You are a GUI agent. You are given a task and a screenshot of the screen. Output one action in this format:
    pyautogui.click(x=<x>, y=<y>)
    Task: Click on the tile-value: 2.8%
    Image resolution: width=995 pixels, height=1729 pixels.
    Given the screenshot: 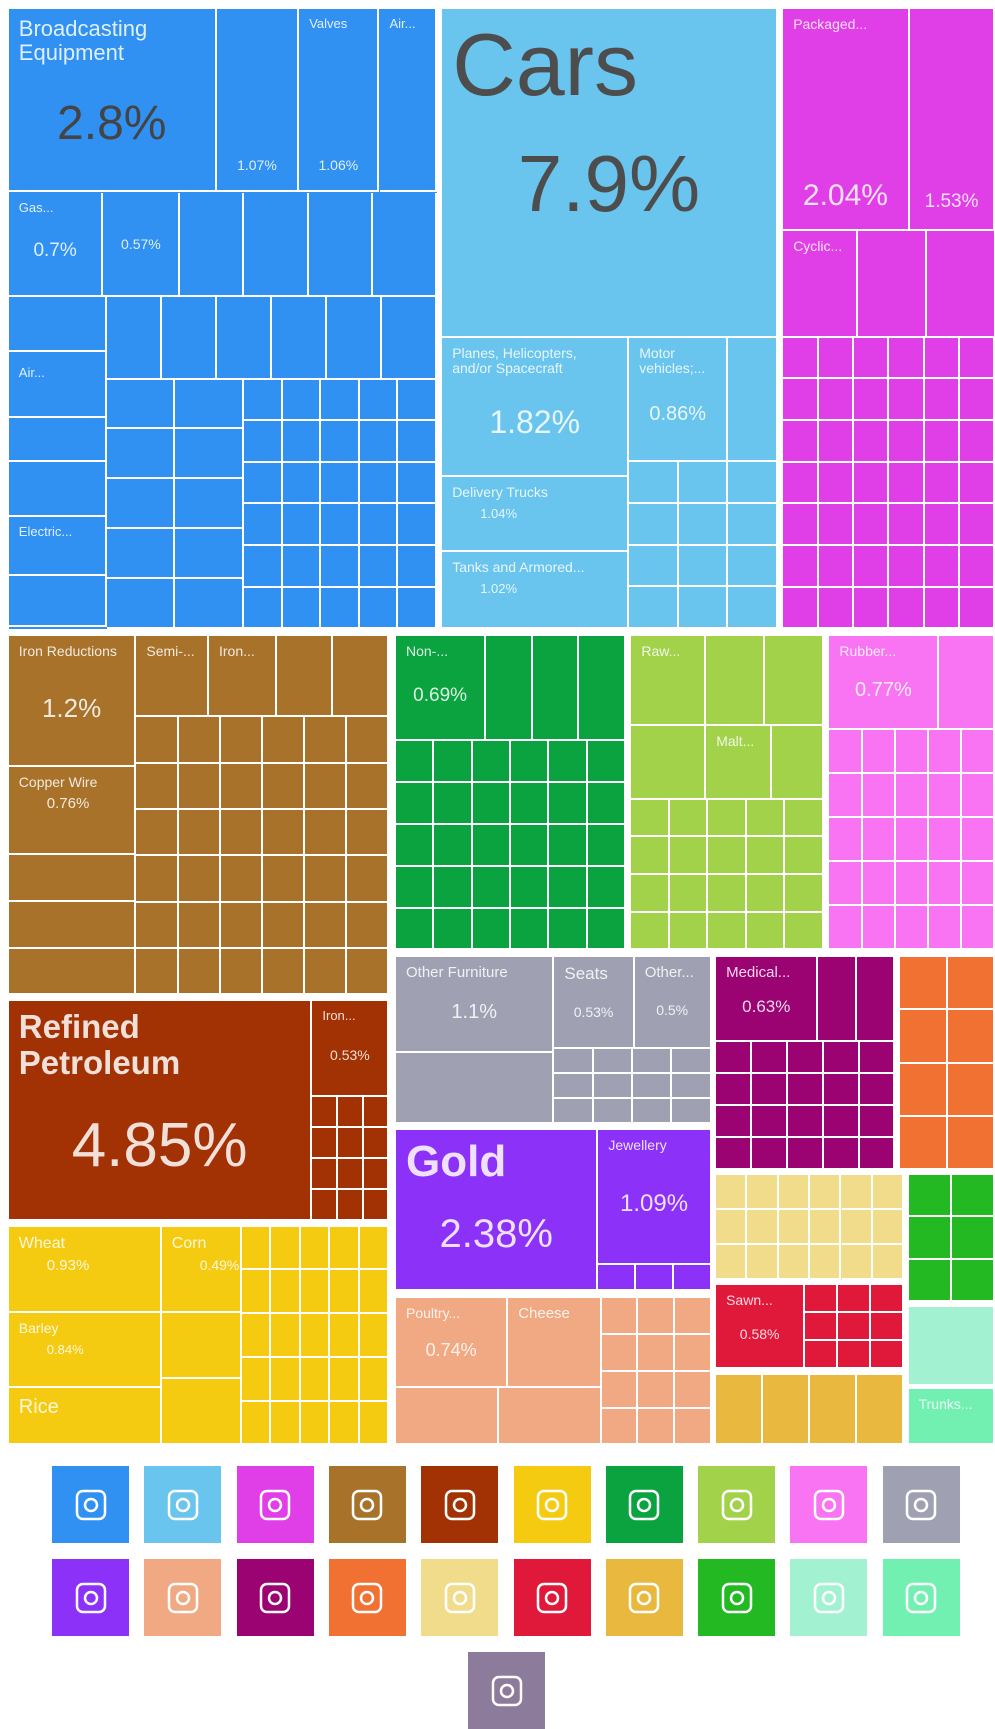 What is the action you would take?
    pyautogui.click(x=112, y=123)
    